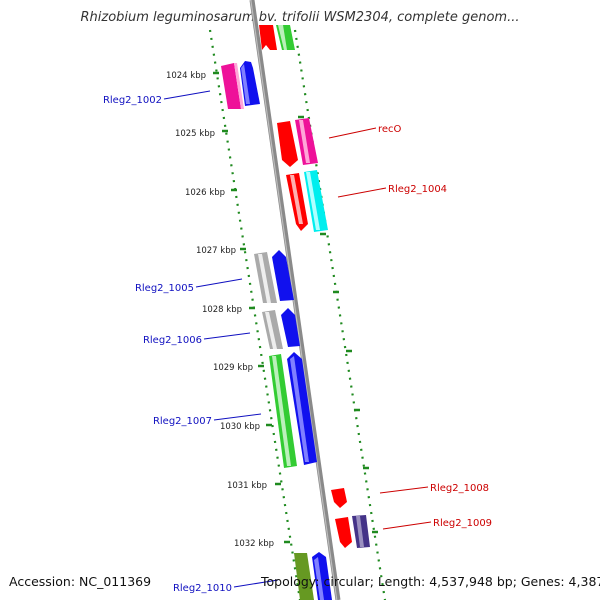 The height and width of the screenshot is (600, 600). What do you see at coordinates (462, 523) in the screenshot?
I see `gene-label-rleg2-1009: Rleg2_1009` at bounding box center [462, 523].